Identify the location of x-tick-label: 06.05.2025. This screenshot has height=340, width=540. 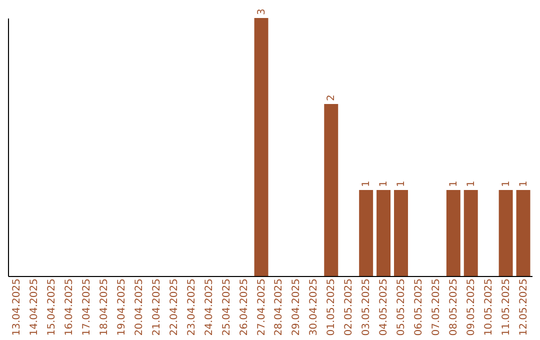
(418, 307).